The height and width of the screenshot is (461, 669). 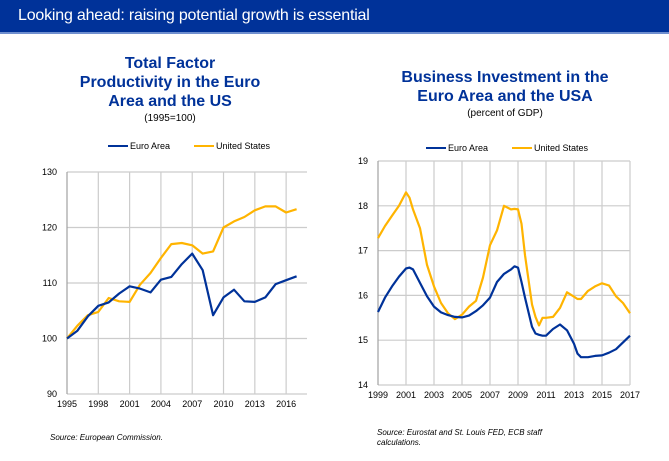 I want to click on tfp-title-line-2: Productivity in the Euro, so click(x=170, y=82).